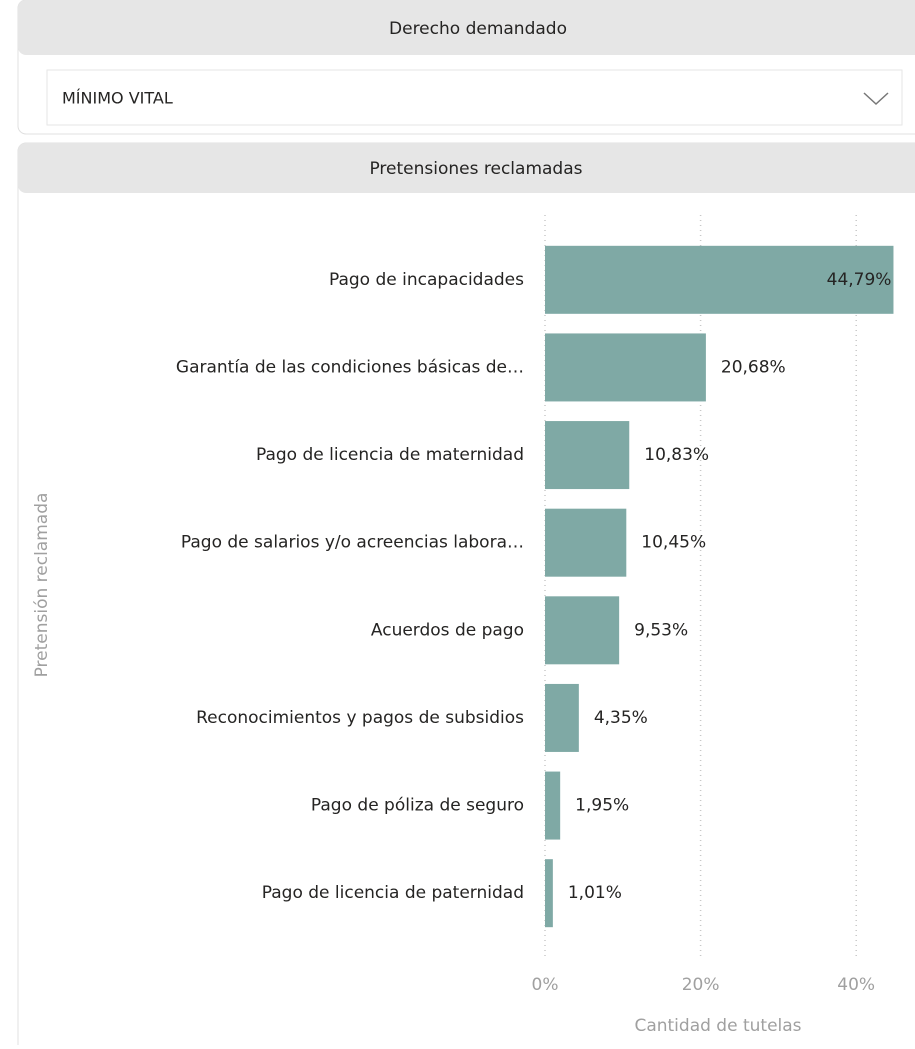  I want to click on data-label: 20,68%, so click(753, 367).